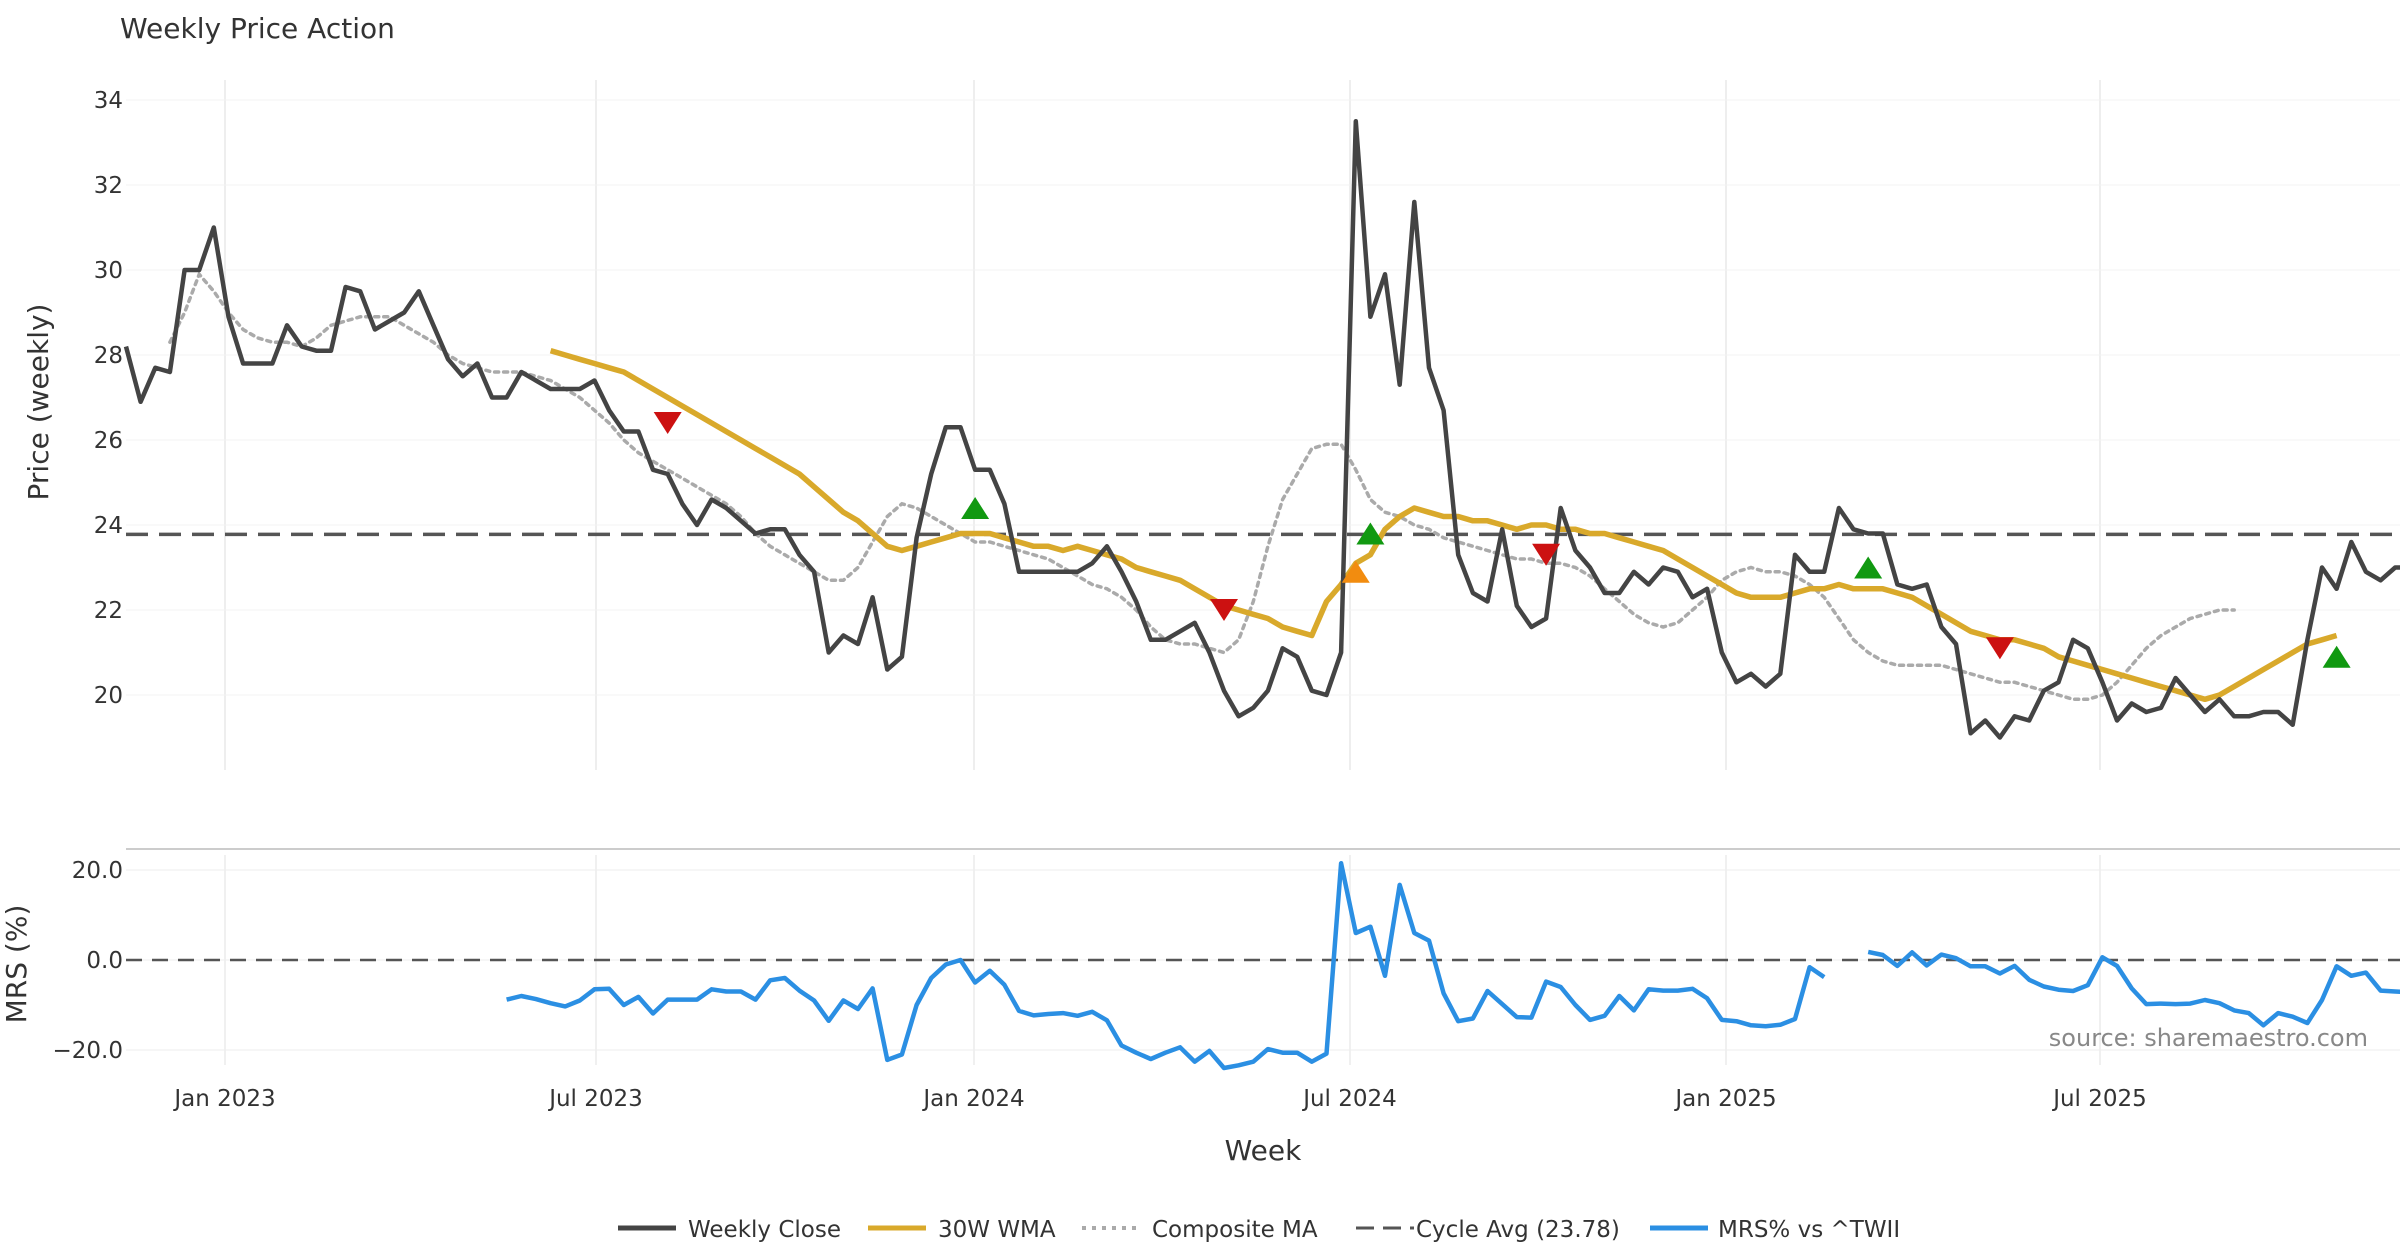  I want to click on legend-label-wma: 30W WMA, so click(997, 1230).